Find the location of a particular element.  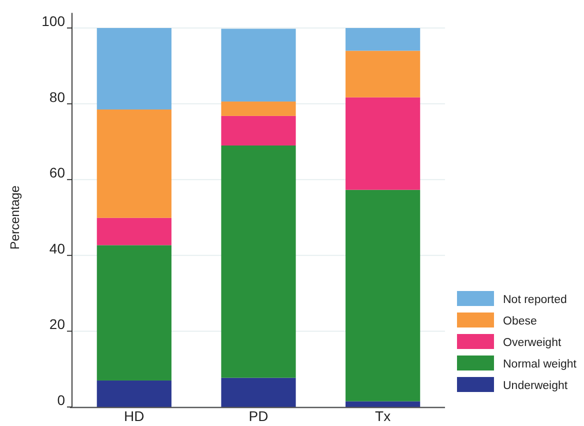

x-tick-label: Tx is located at coordinates (383, 416).